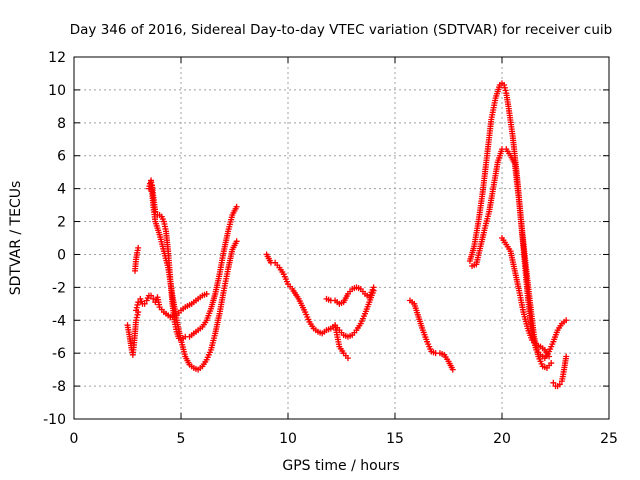 The width and height of the screenshot is (640, 480). I want to click on y-axis-label: SDTVAR / TECUs, so click(16, 238).